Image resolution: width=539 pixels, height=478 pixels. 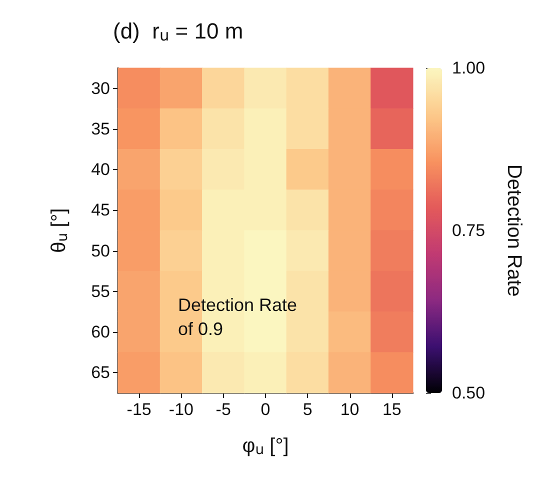 What do you see at coordinates (100, 128) in the screenshot?
I see `y-tick-label: 35` at bounding box center [100, 128].